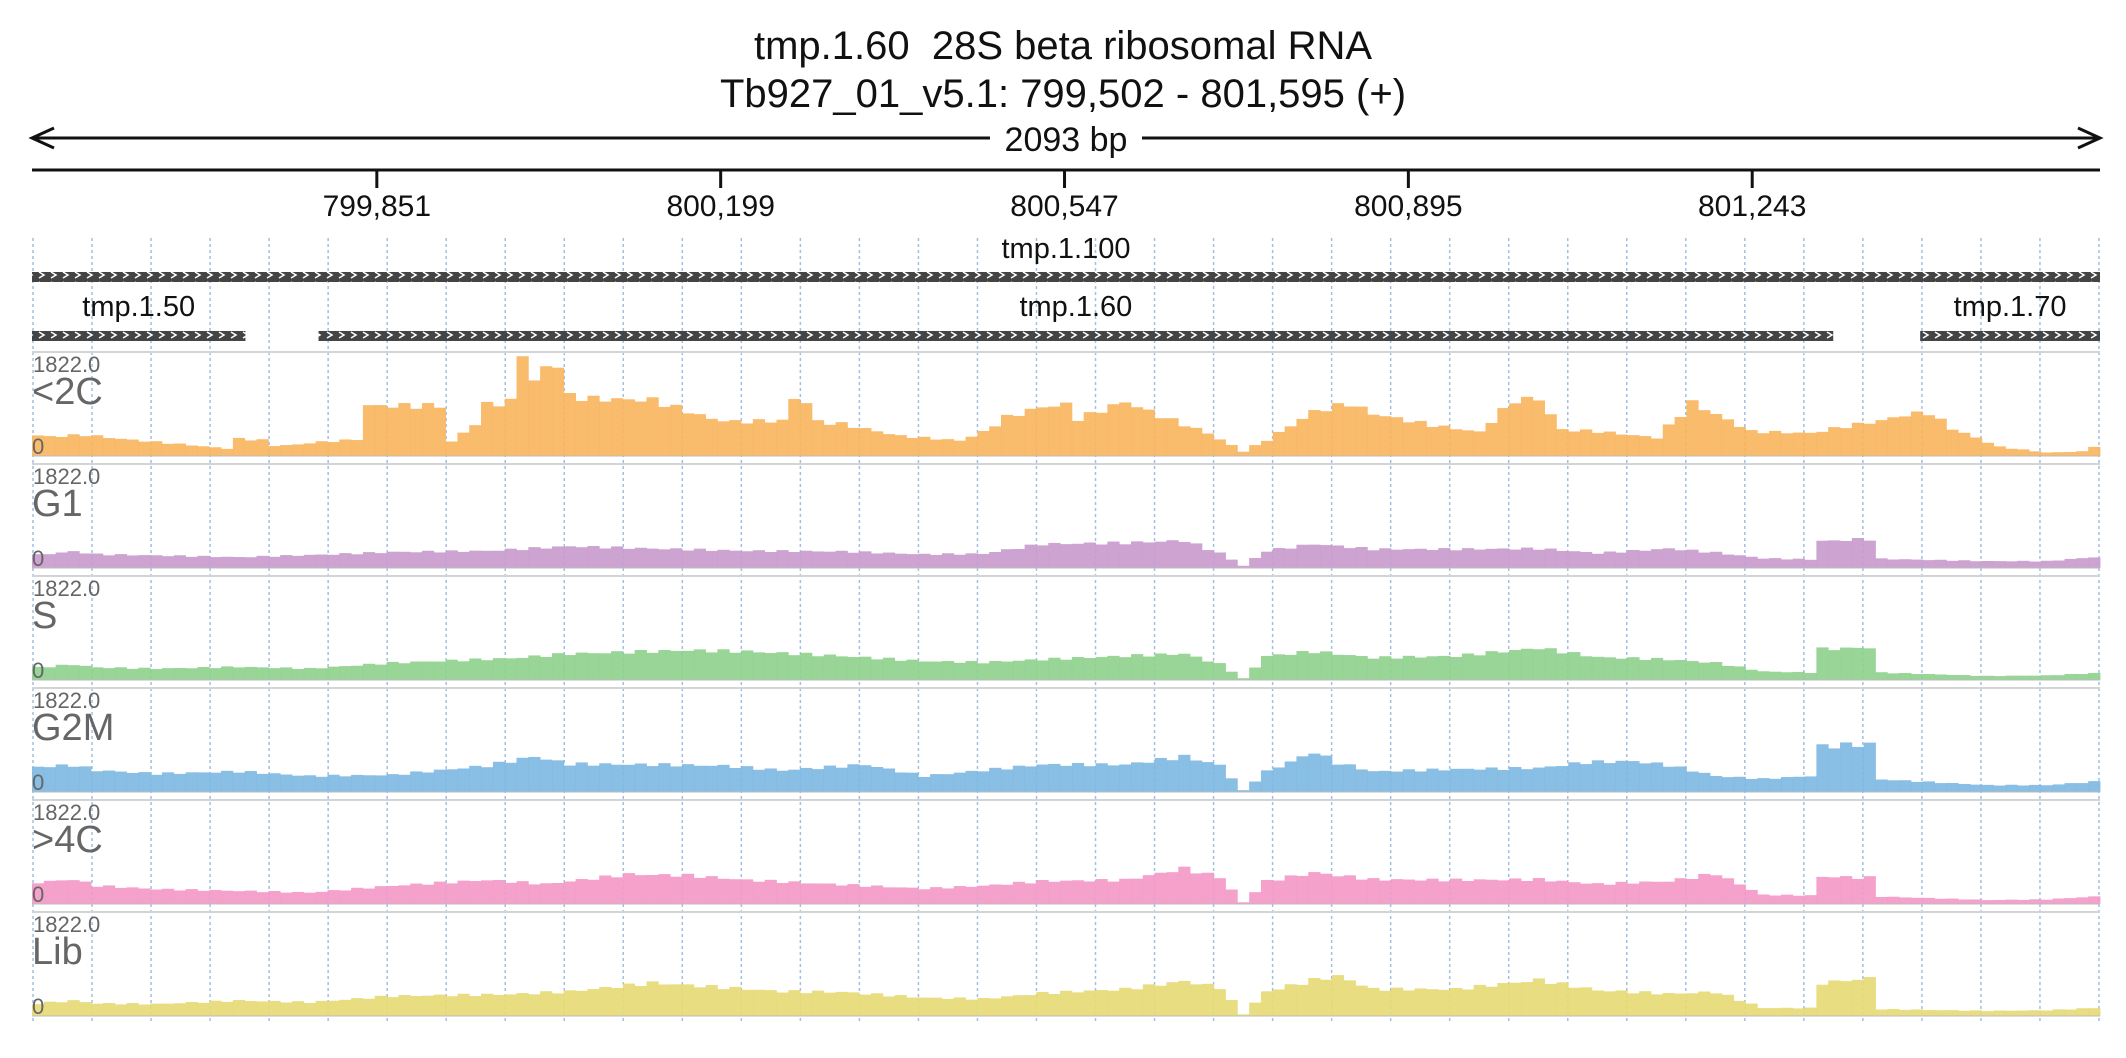  Describe the element at coordinates (67, 840) in the screenshot. I see `track-name: >4C` at that location.